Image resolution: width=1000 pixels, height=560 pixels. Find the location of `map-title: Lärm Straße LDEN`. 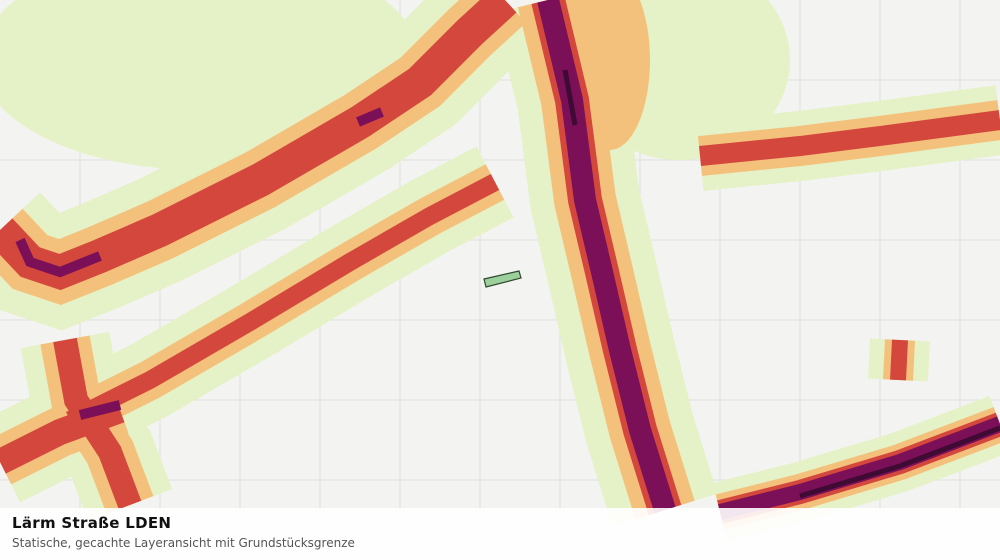

map-title: Lärm Straße LDEN is located at coordinates (92, 523).